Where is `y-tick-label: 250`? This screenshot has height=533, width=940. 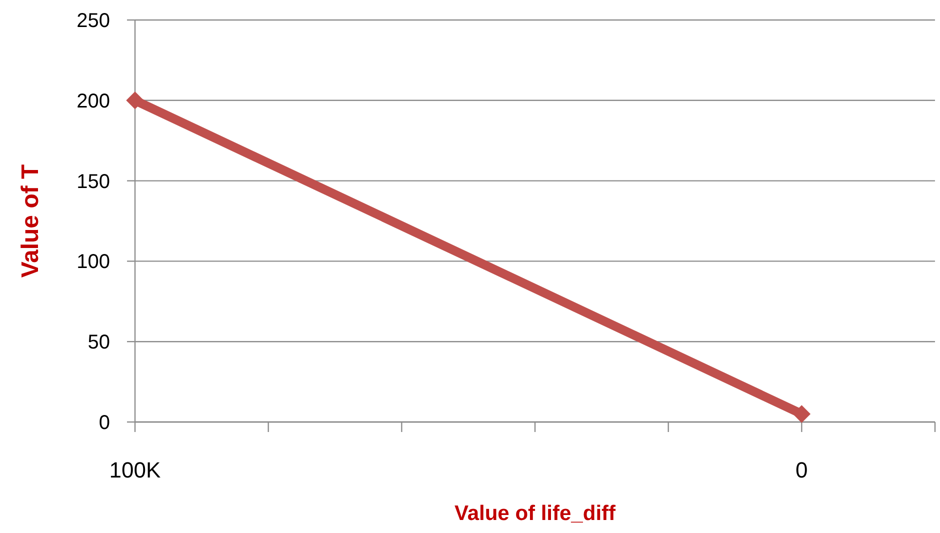 y-tick-label: 250 is located at coordinates (93, 21).